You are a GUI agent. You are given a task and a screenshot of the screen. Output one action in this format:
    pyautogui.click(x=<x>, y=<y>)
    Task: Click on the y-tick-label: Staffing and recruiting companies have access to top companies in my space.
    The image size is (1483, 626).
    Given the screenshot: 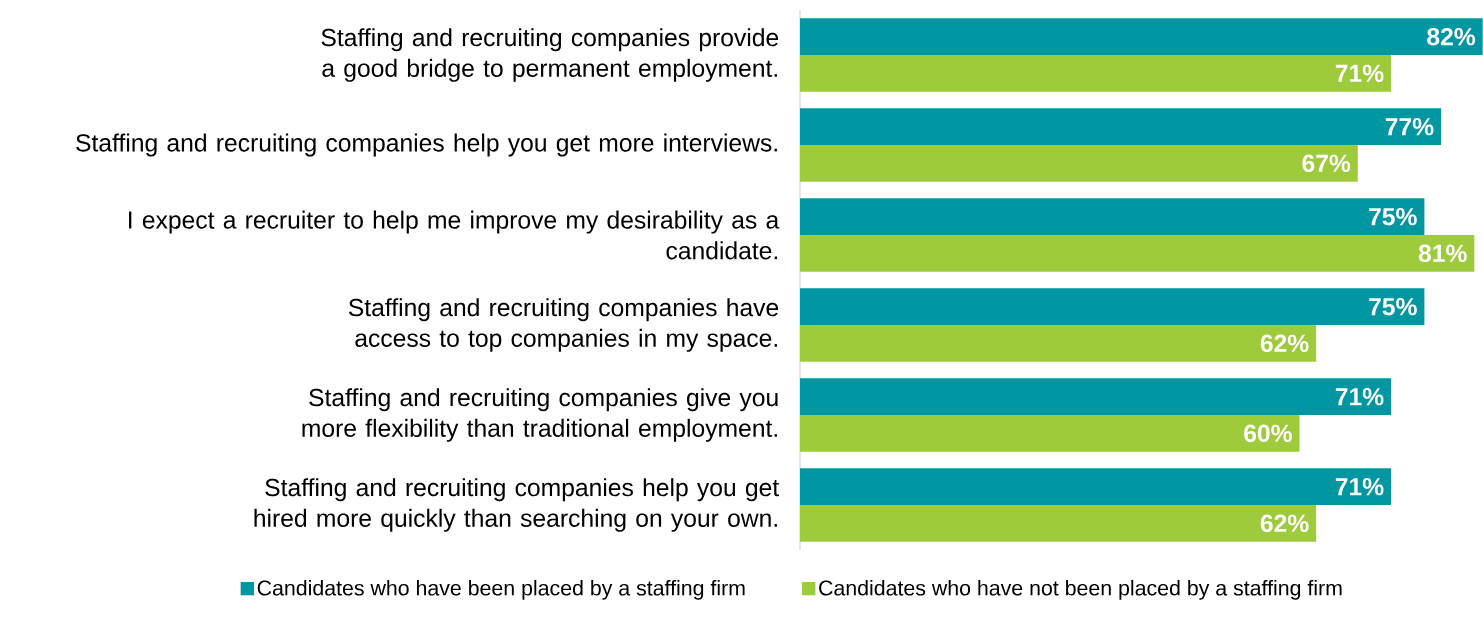 What is the action you would take?
    pyautogui.click(x=563, y=325)
    